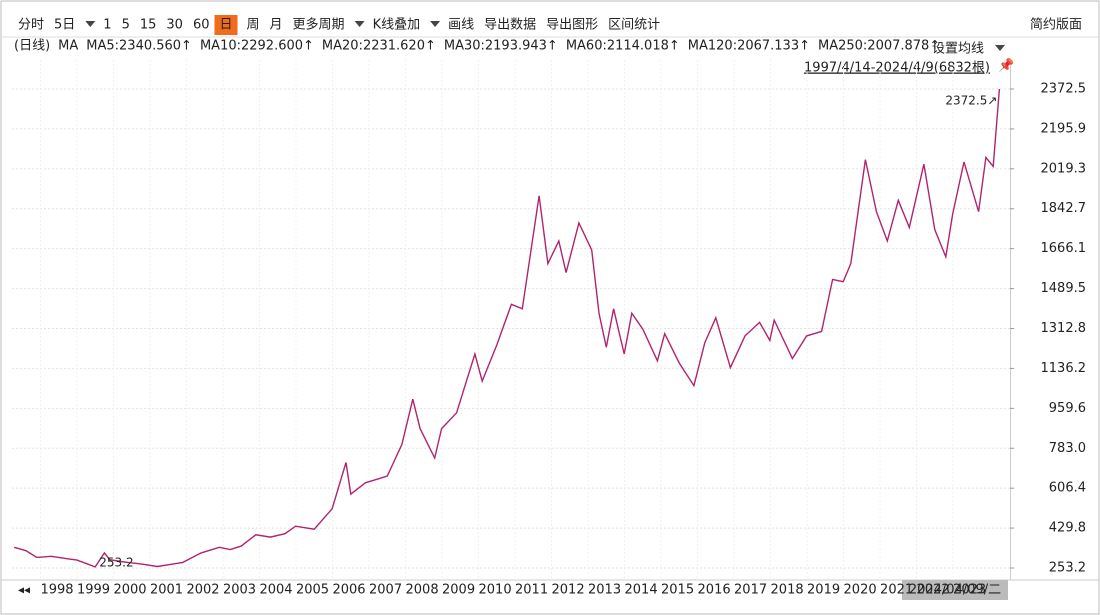  What do you see at coordinates (750, 590) in the screenshot?
I see `x-tick-label: 2017` at bounding box center [750, 590].